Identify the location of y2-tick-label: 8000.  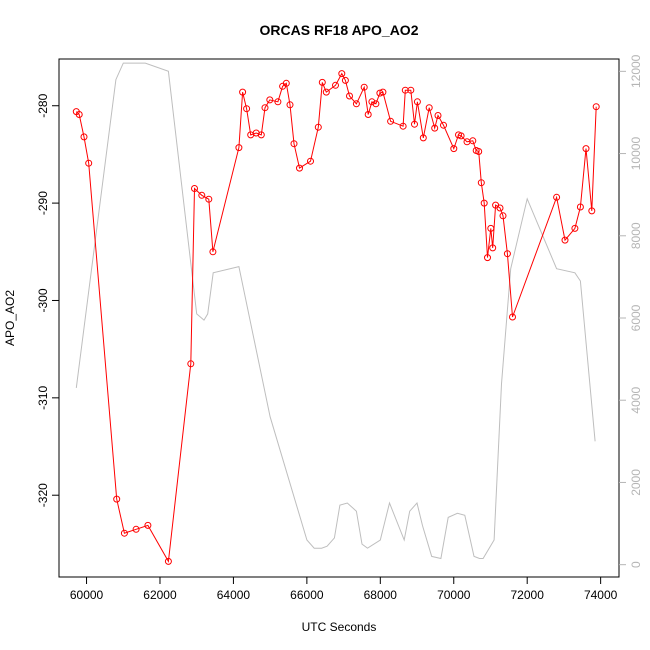
(636, 235).